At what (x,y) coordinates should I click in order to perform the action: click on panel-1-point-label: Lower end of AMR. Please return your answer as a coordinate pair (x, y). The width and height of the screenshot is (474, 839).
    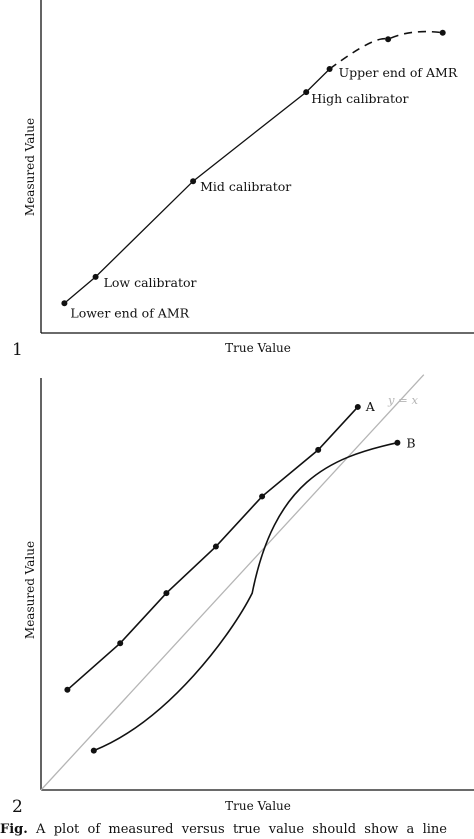
    Looking at the image, I should click on (129, 312).